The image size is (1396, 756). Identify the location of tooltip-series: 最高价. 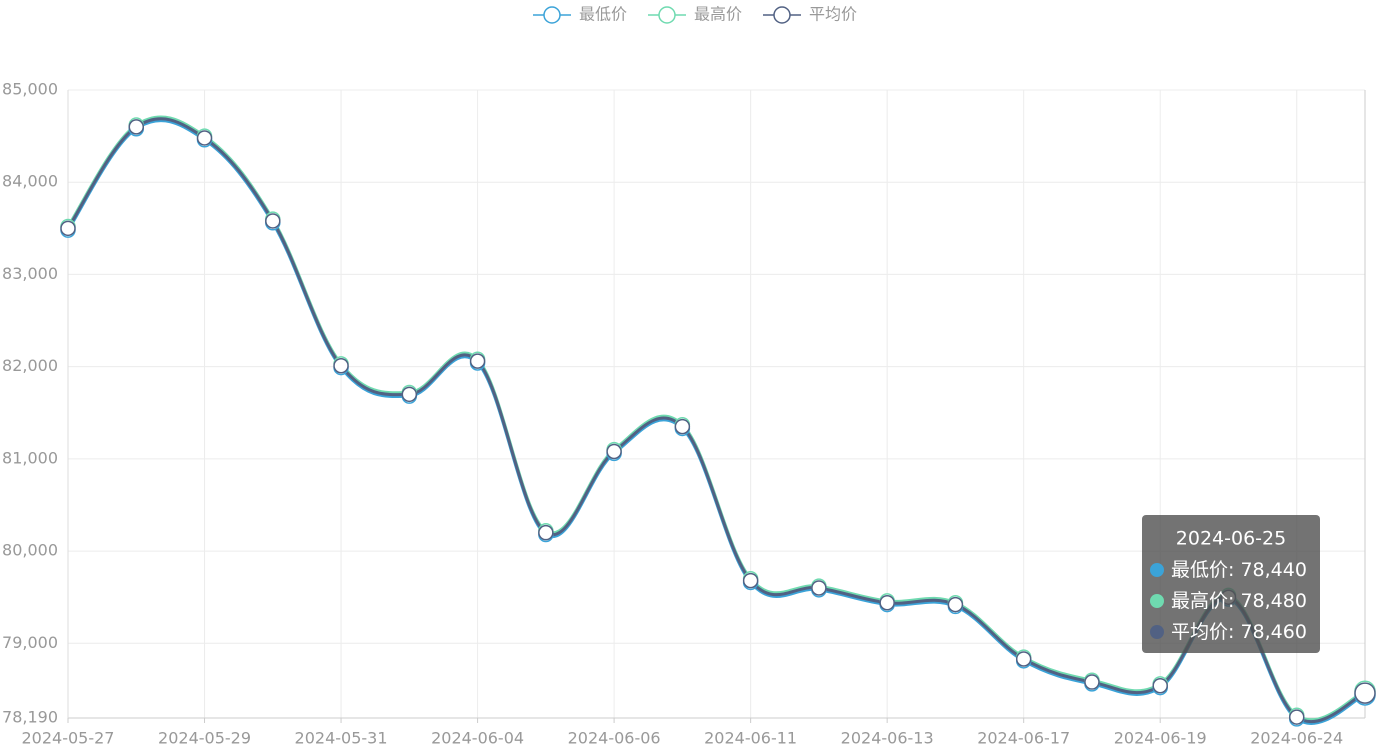
(1199, 601).